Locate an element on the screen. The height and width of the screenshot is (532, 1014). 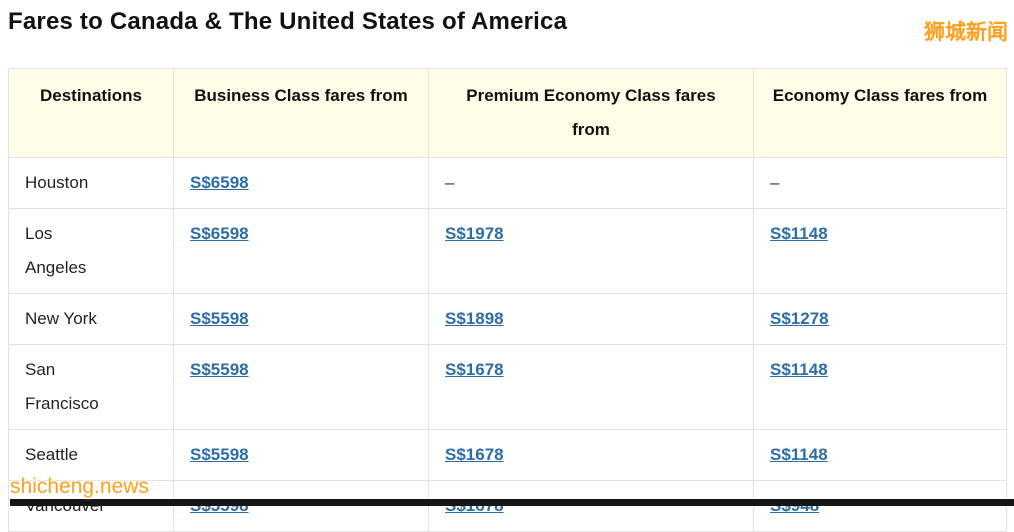
destination-cell: San Francisco is located at coordinates (91, 387).